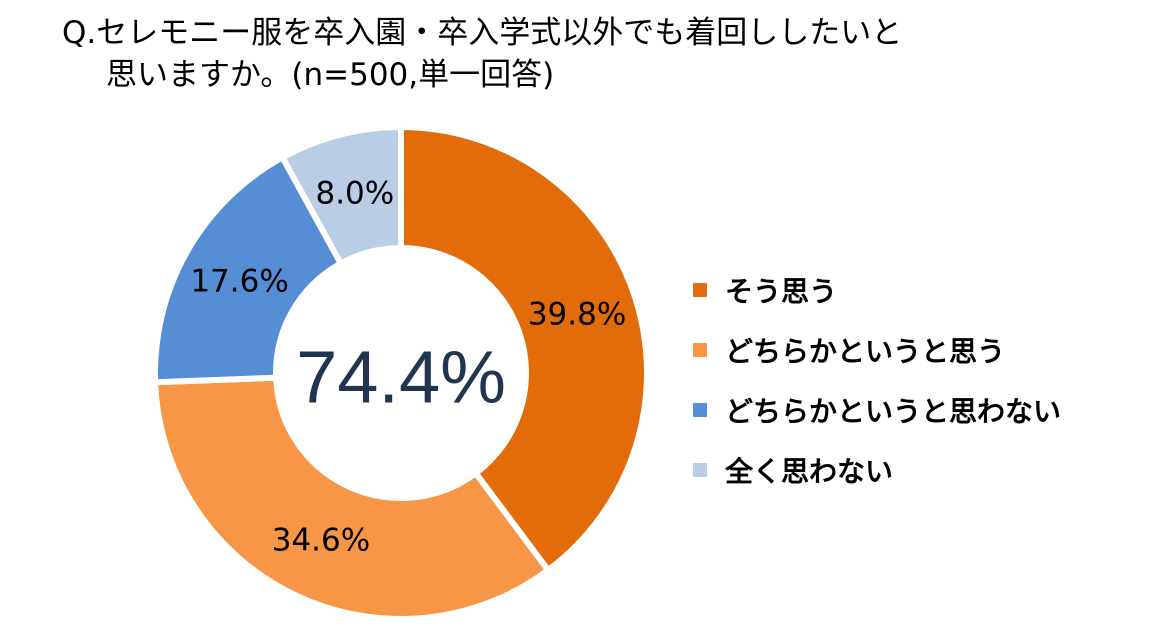 Image resolution: width=1156 pixels, height=642 pixels. What do you see at coordinates (781, 291) in the screenshot?
I see `legend-label: そう思う` at bounding box center [781, 291].